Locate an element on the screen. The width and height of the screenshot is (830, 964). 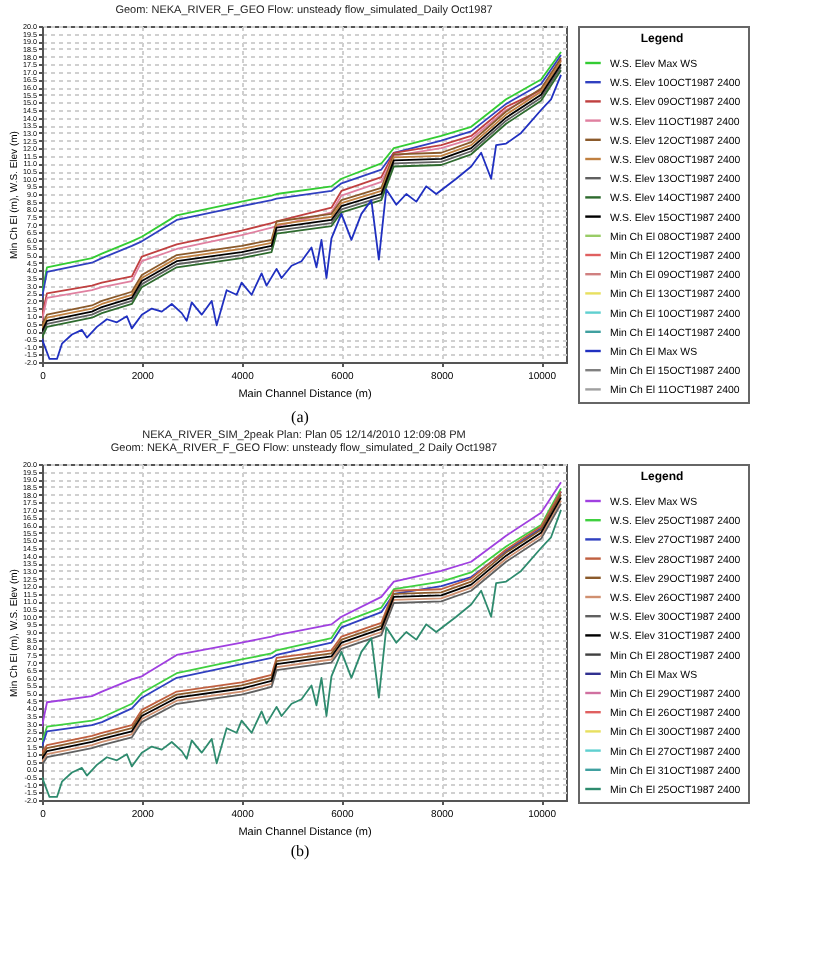
text: (a) is located at coordinates (300, 417).